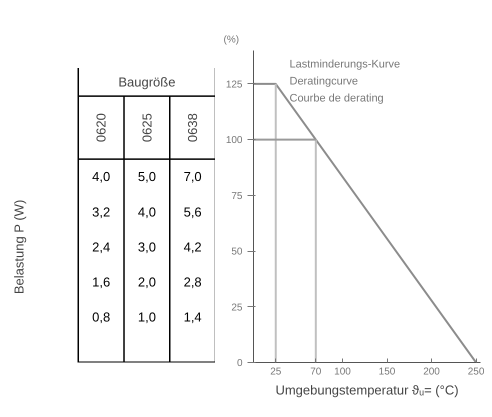  What do you see at coordinates (101, 212) in the screenshot?
I see `data-label: 3,2` at bounding box center [101, 212].